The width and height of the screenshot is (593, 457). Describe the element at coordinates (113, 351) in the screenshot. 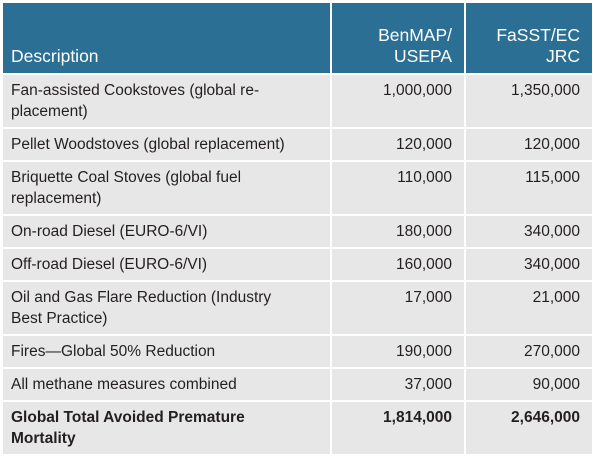

I see `row-description-line: Fires—Global 50% Reduction` at that location.